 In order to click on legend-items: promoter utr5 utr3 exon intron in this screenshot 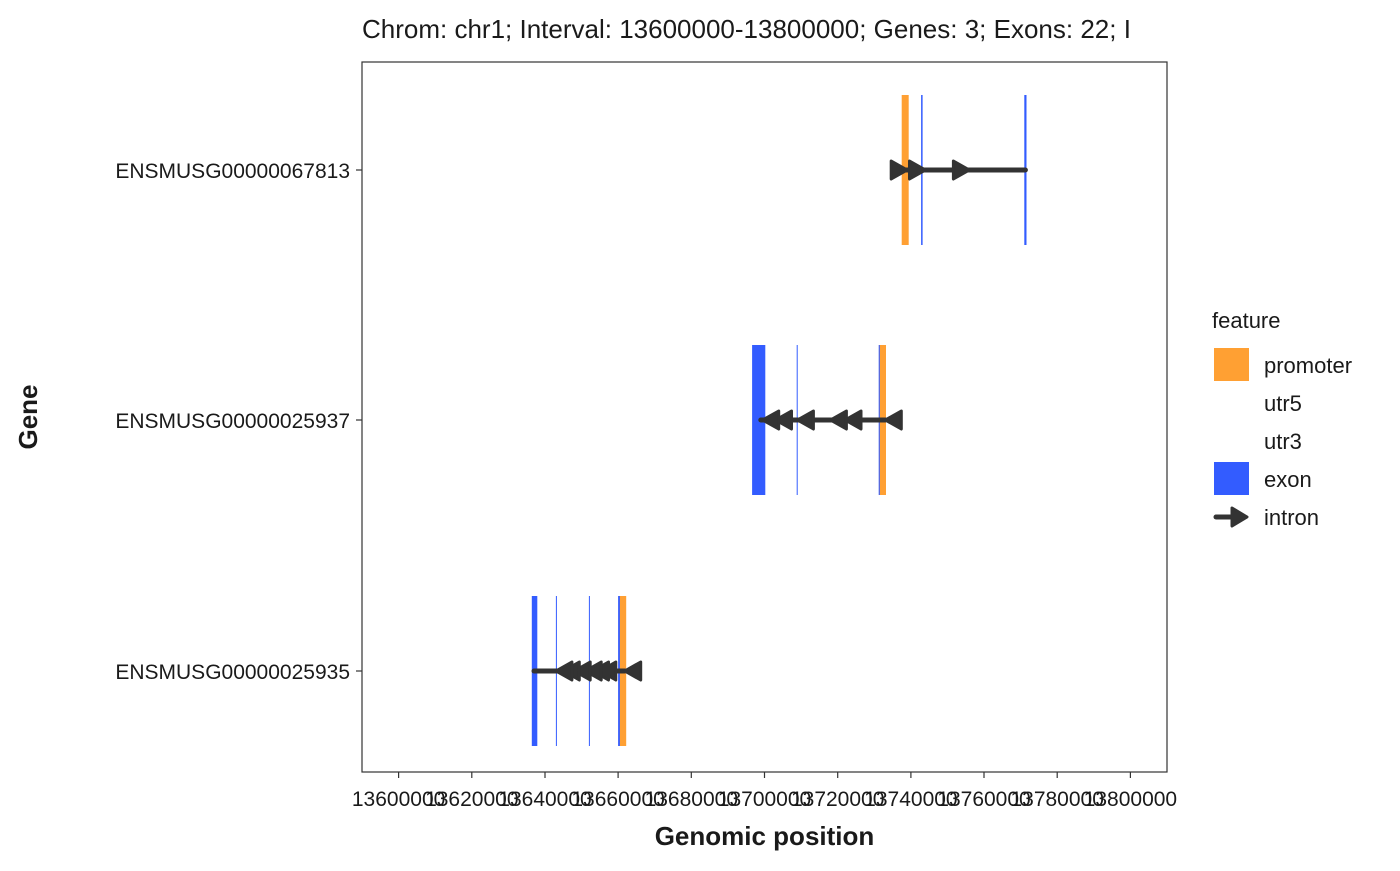, I will do `click(1282, 439)`.